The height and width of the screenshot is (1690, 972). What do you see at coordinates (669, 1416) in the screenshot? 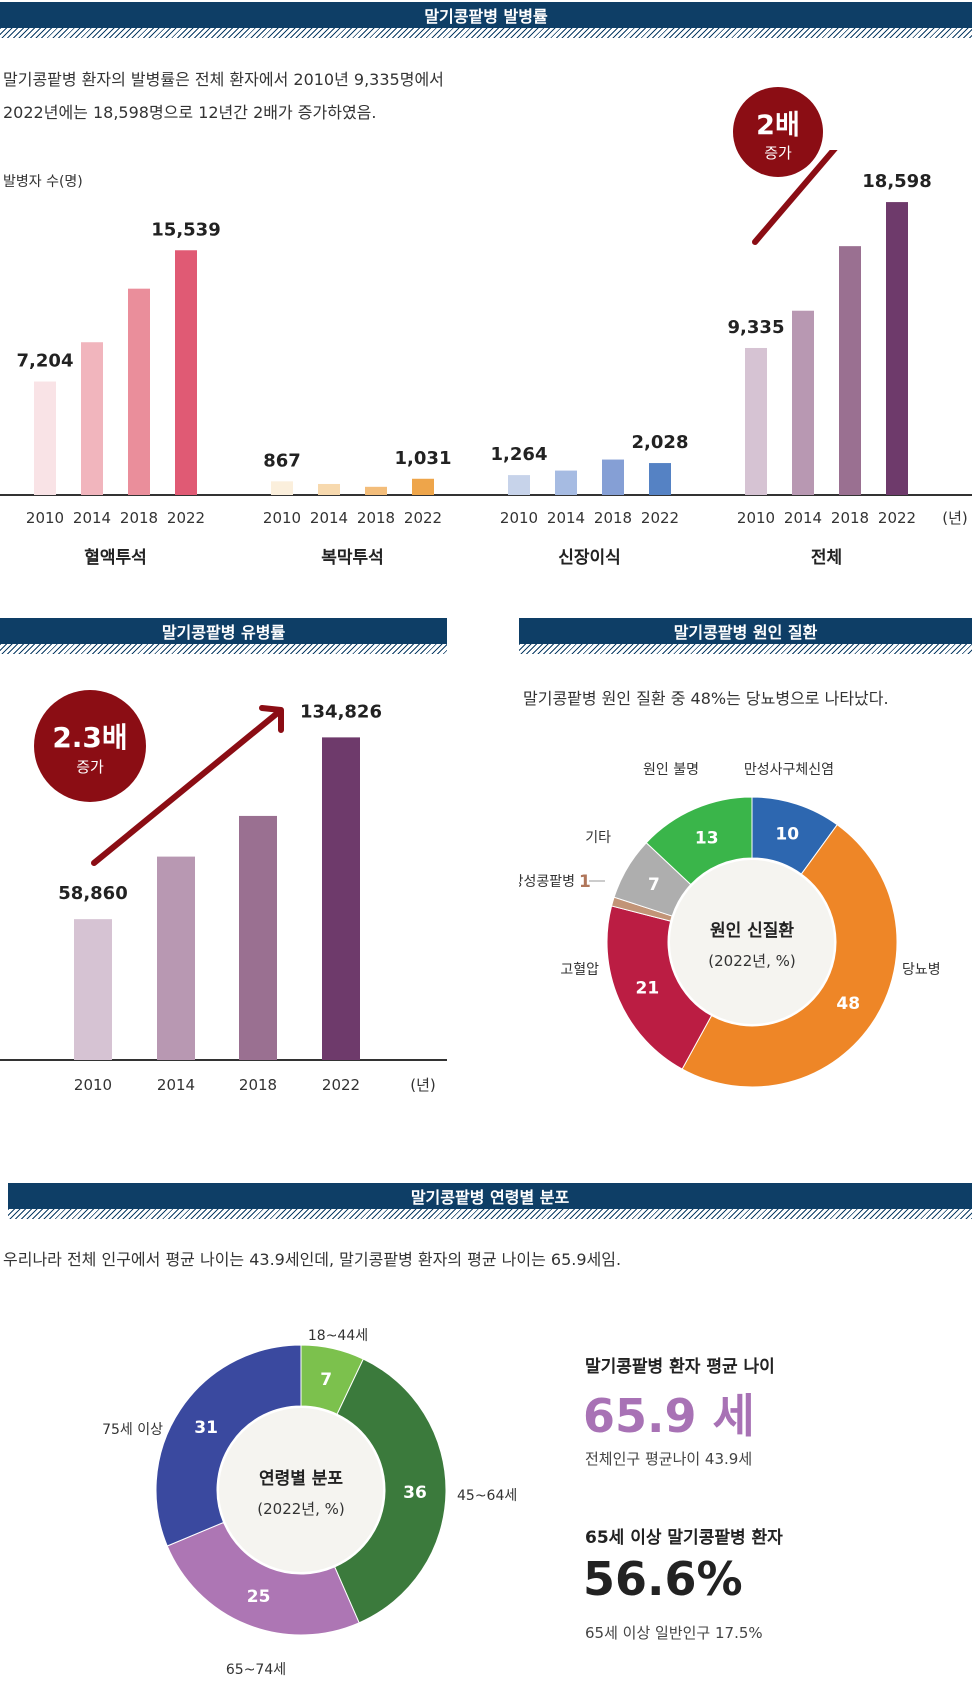
I see `avg-age-value: 65.9 세` at bounding box center [669, 1416].